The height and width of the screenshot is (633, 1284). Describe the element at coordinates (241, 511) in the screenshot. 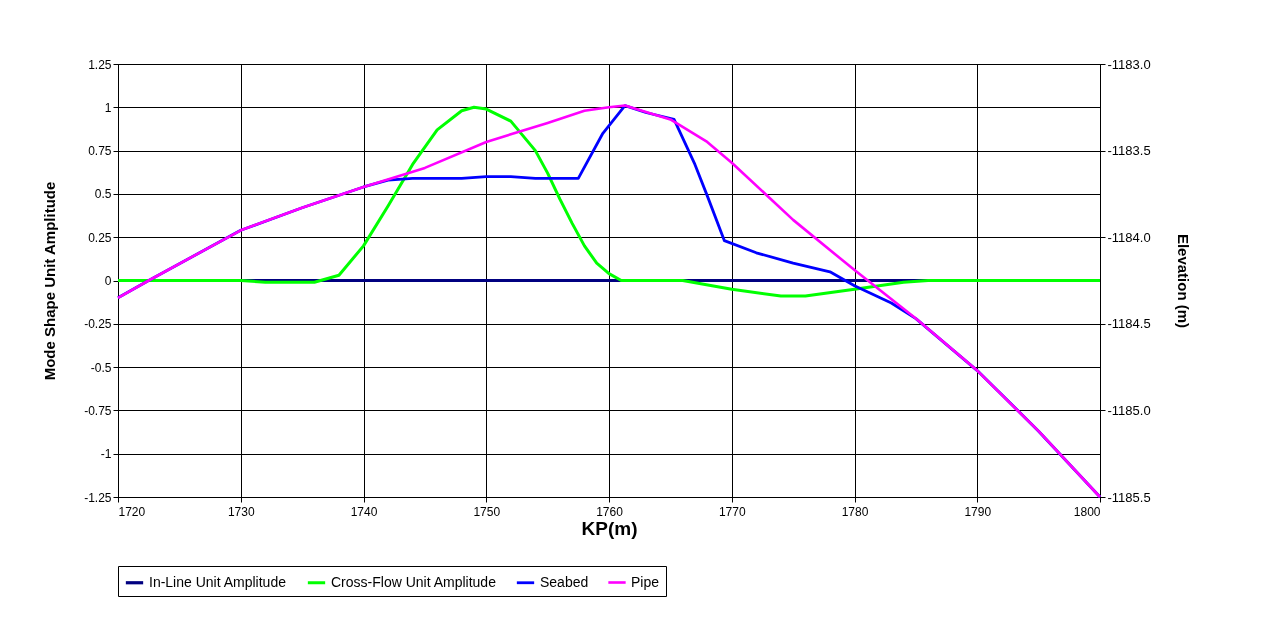

I see `x-tick-label: 1730` at that location.